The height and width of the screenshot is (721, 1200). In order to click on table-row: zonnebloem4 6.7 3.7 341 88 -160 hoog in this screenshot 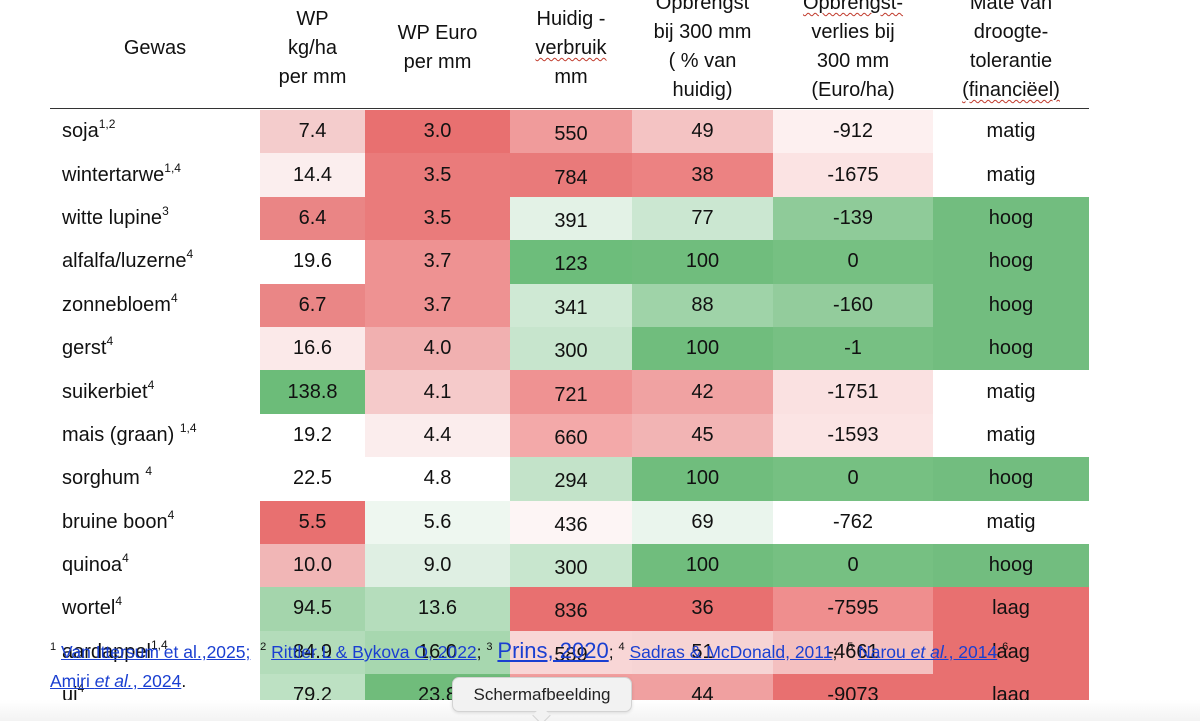, I will do `click(569, 305)`.